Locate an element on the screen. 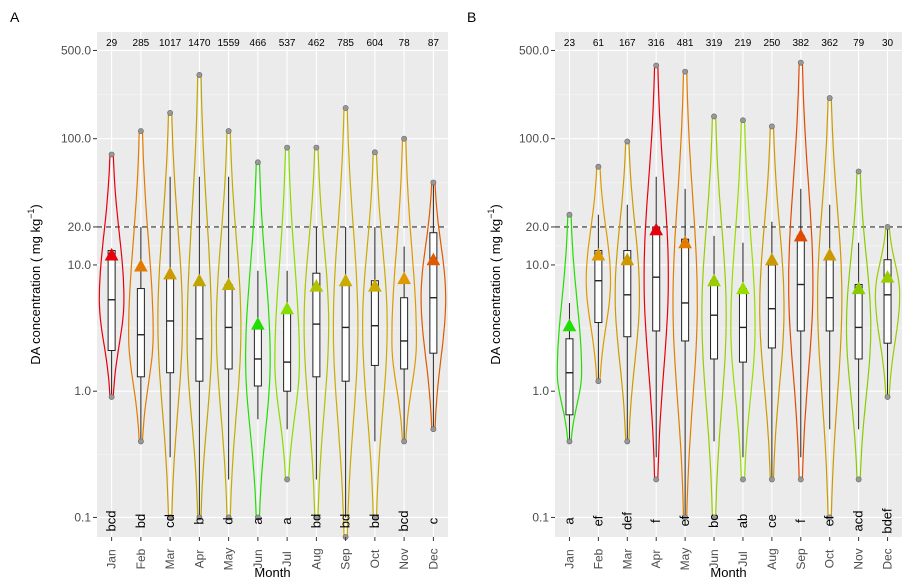 The image size is (908, 581). count-label-Sep: 785 is located at coordinates (345, 43).